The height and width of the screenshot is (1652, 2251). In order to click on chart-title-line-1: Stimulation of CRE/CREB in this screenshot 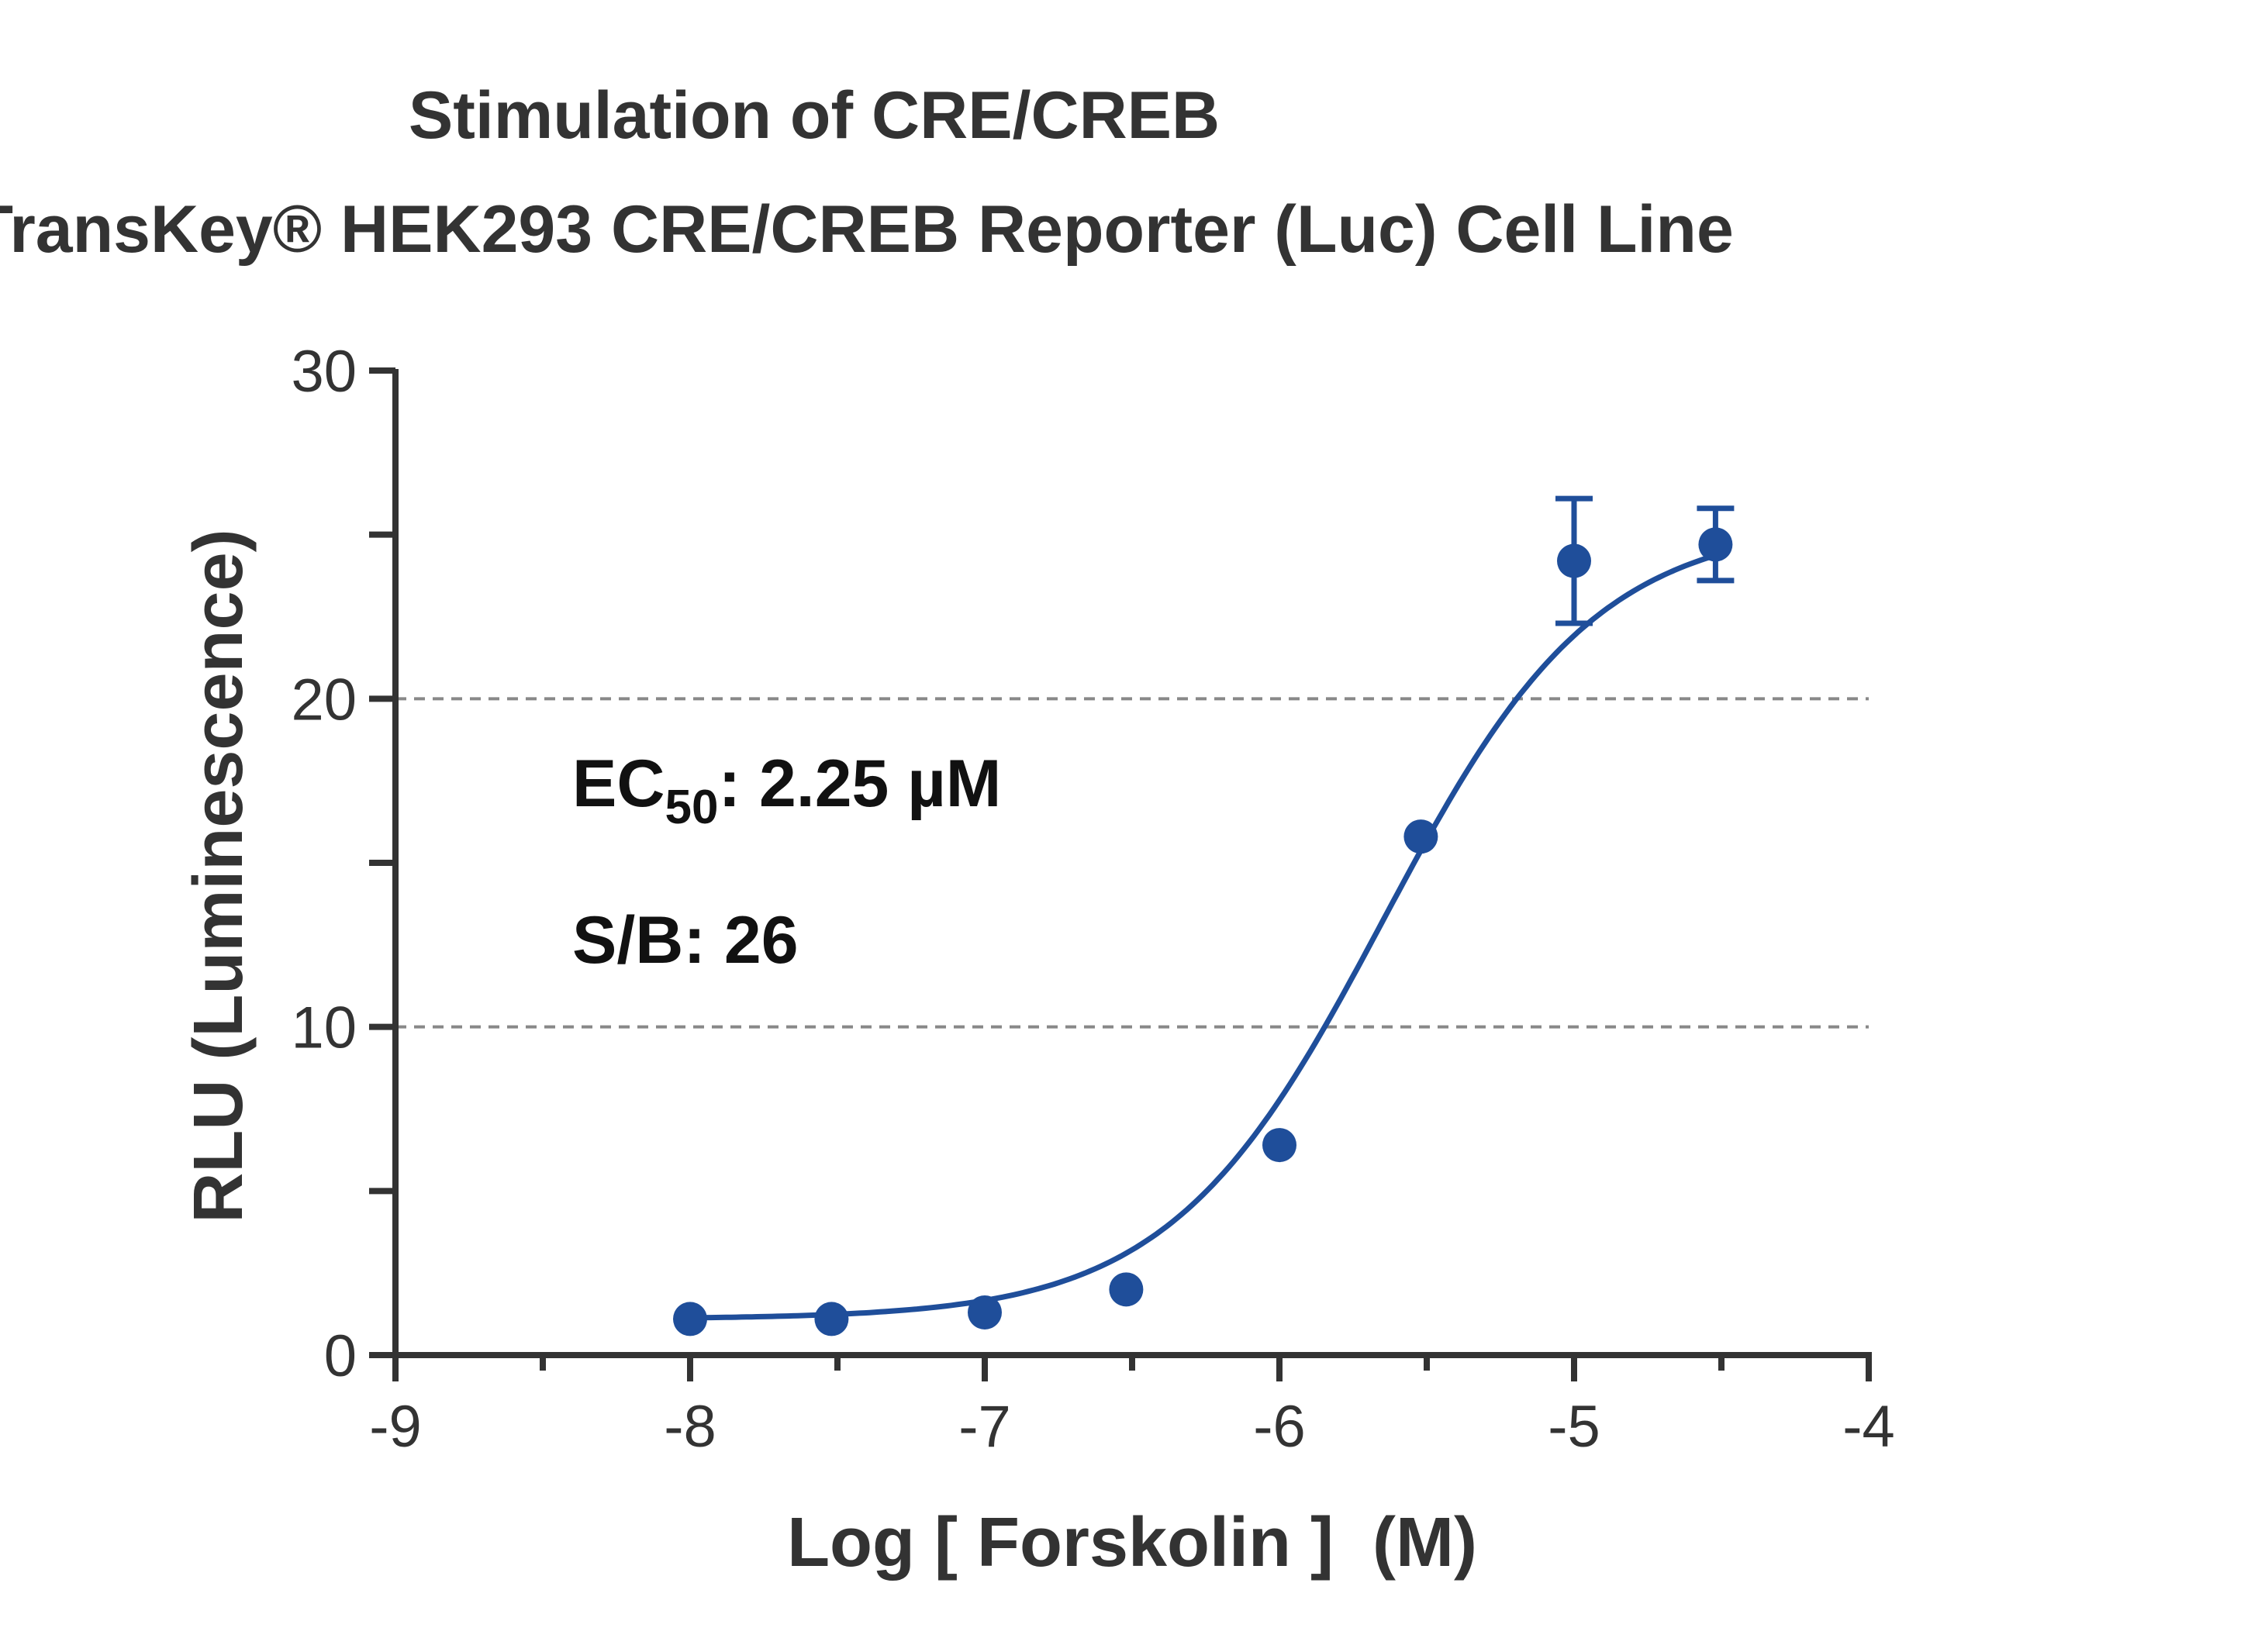, I will do `click(814, 116)`.